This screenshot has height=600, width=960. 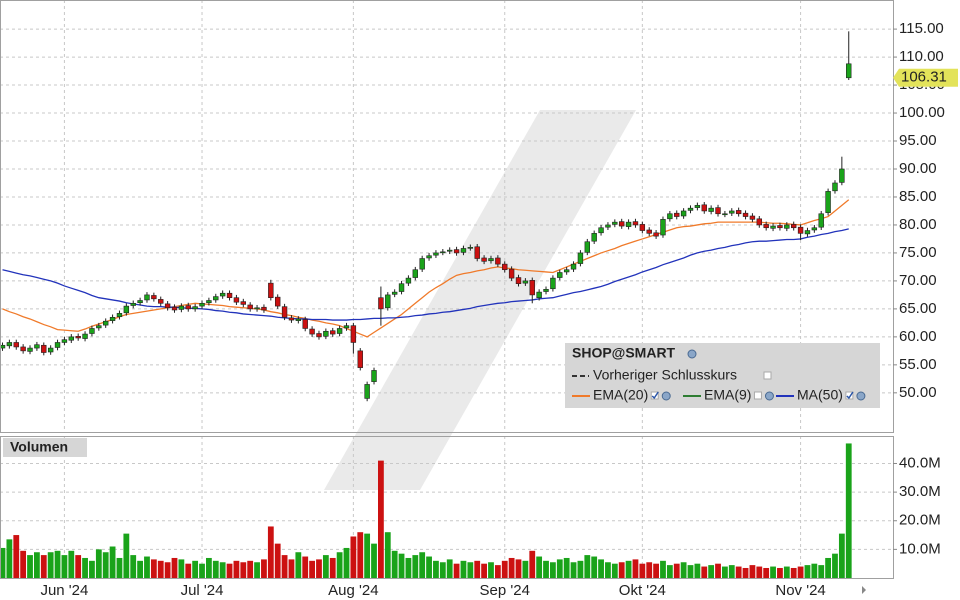 I want to click on y-tick-label: 95.00, so click(x=918, y=140).